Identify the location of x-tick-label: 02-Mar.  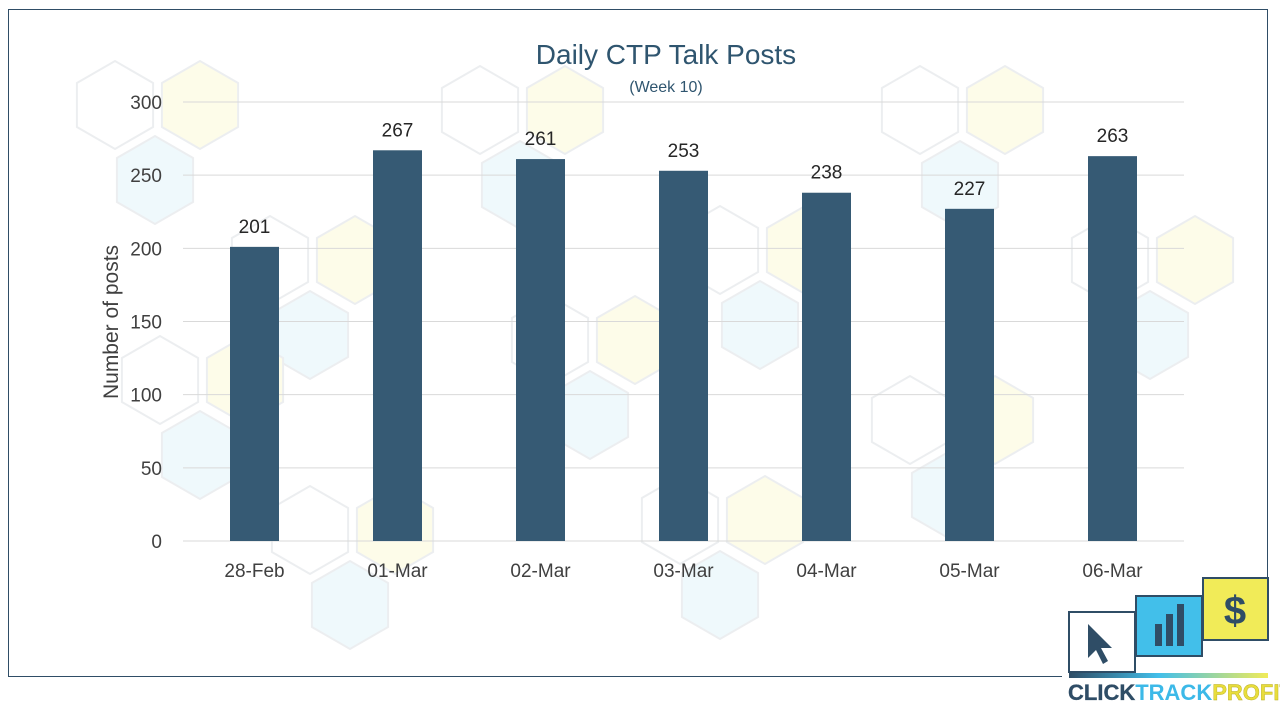
(540, 571).